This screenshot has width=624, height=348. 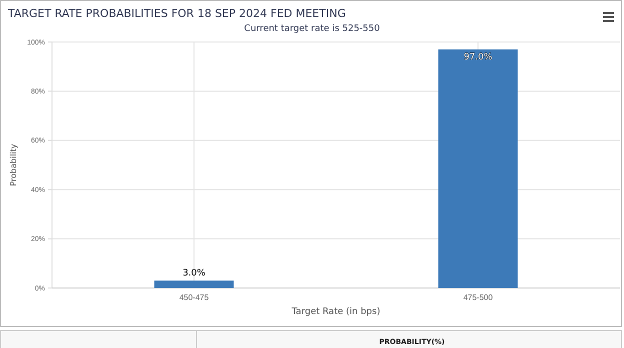 What do you see at coordinates (194, 297) in the screenshot?
I see `x-tick-label: 450-475` at bounding box center [194, 297].